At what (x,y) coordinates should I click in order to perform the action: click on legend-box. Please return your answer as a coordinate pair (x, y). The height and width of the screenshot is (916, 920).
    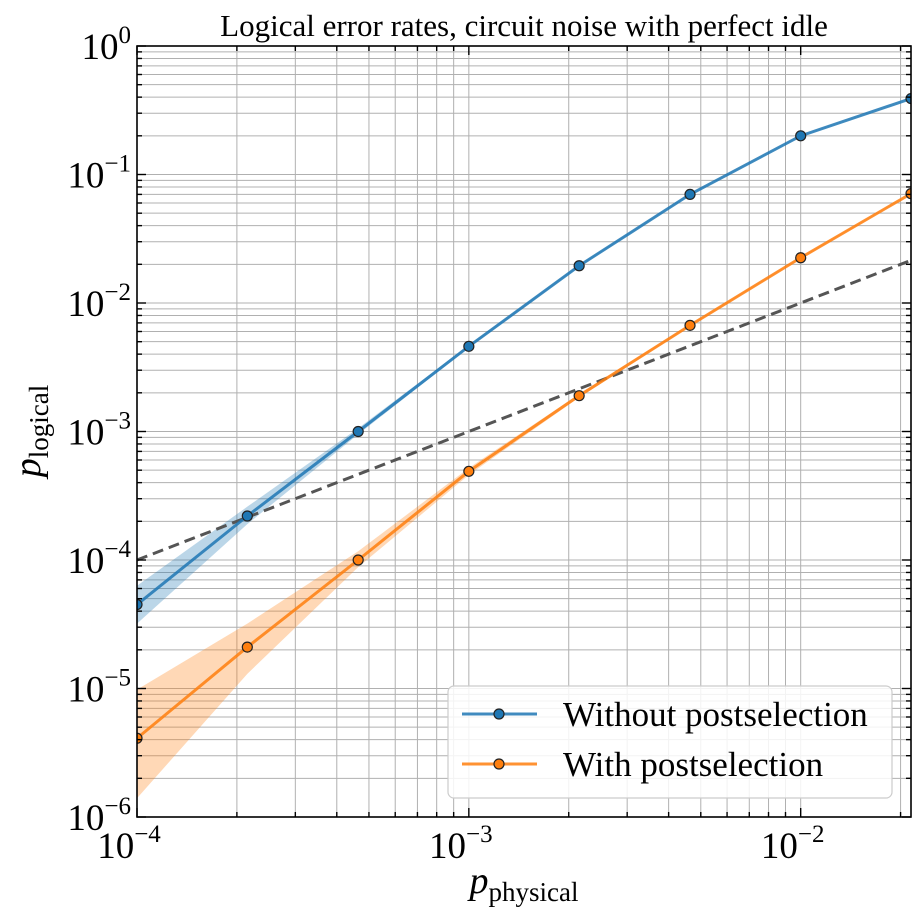
    Looking at the image, I should click on (670, 742).